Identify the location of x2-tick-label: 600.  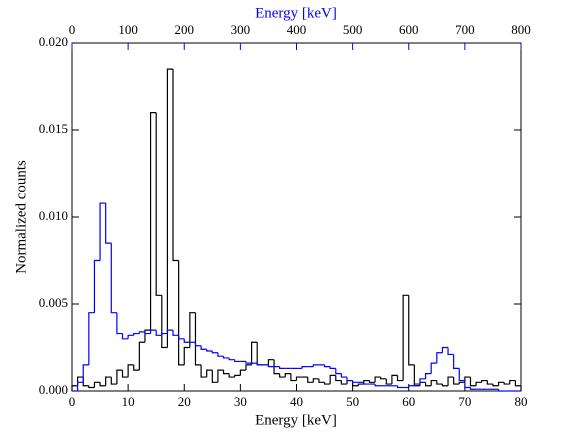
(409, 29).